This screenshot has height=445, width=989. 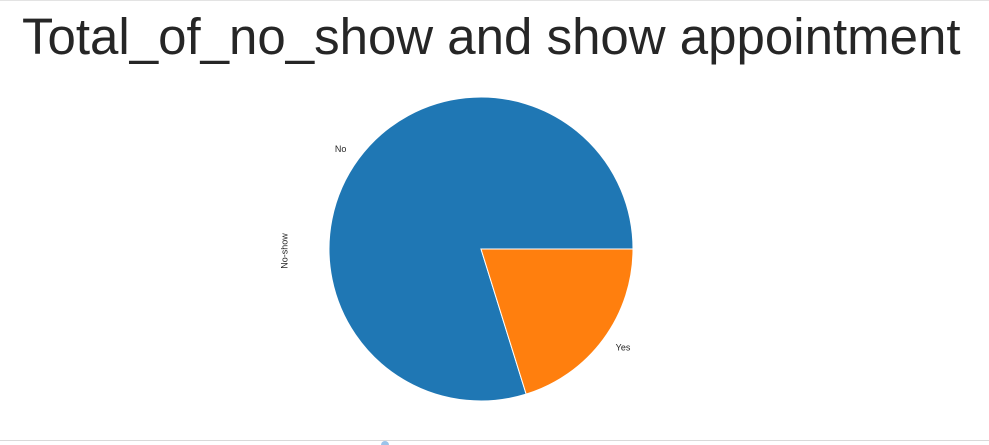 What do you see at coordinates (385, 443) in the screenshot?
I see `scroll-indicator` at bounding box center [385, 443].